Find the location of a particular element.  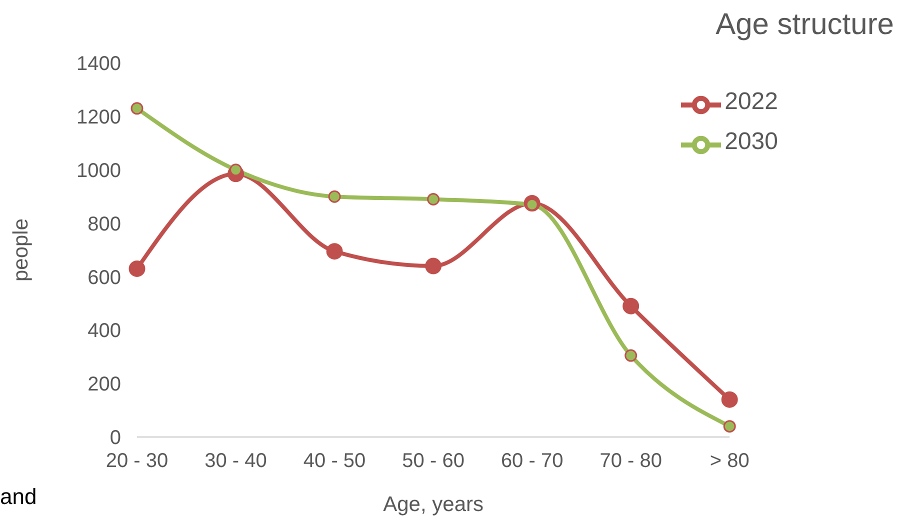

x-tick-label: 30 - 40 is located at coordinates (235, 461).